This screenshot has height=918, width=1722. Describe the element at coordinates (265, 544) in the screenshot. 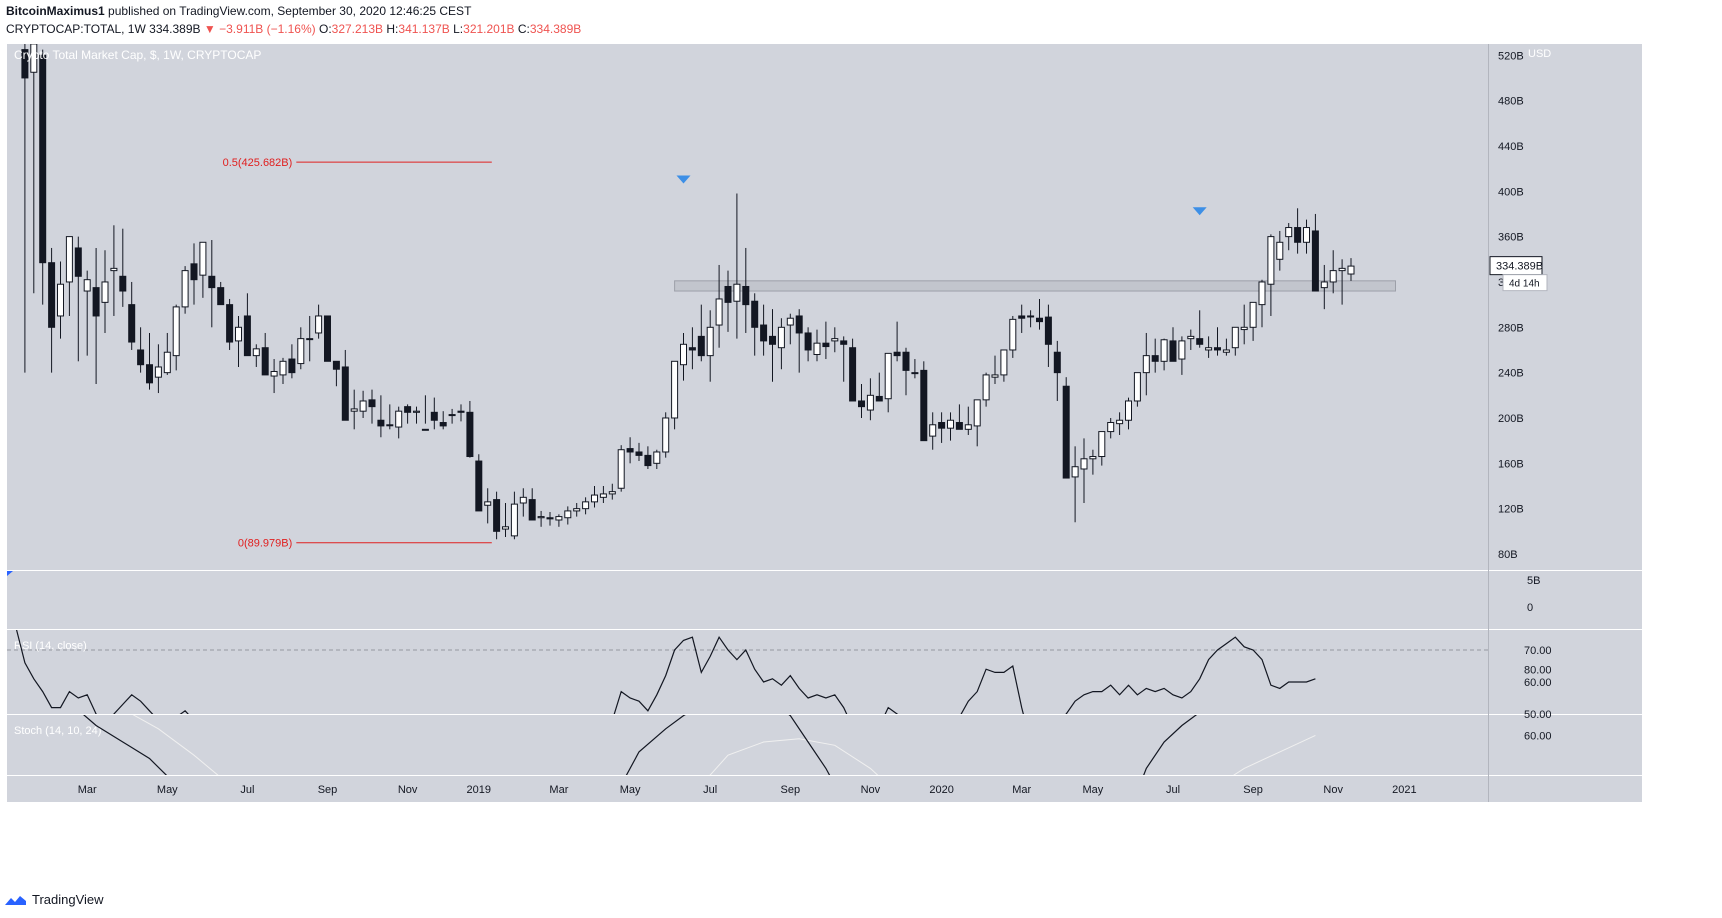

I see `fib-level-label: 0(89.979B)` at that location.